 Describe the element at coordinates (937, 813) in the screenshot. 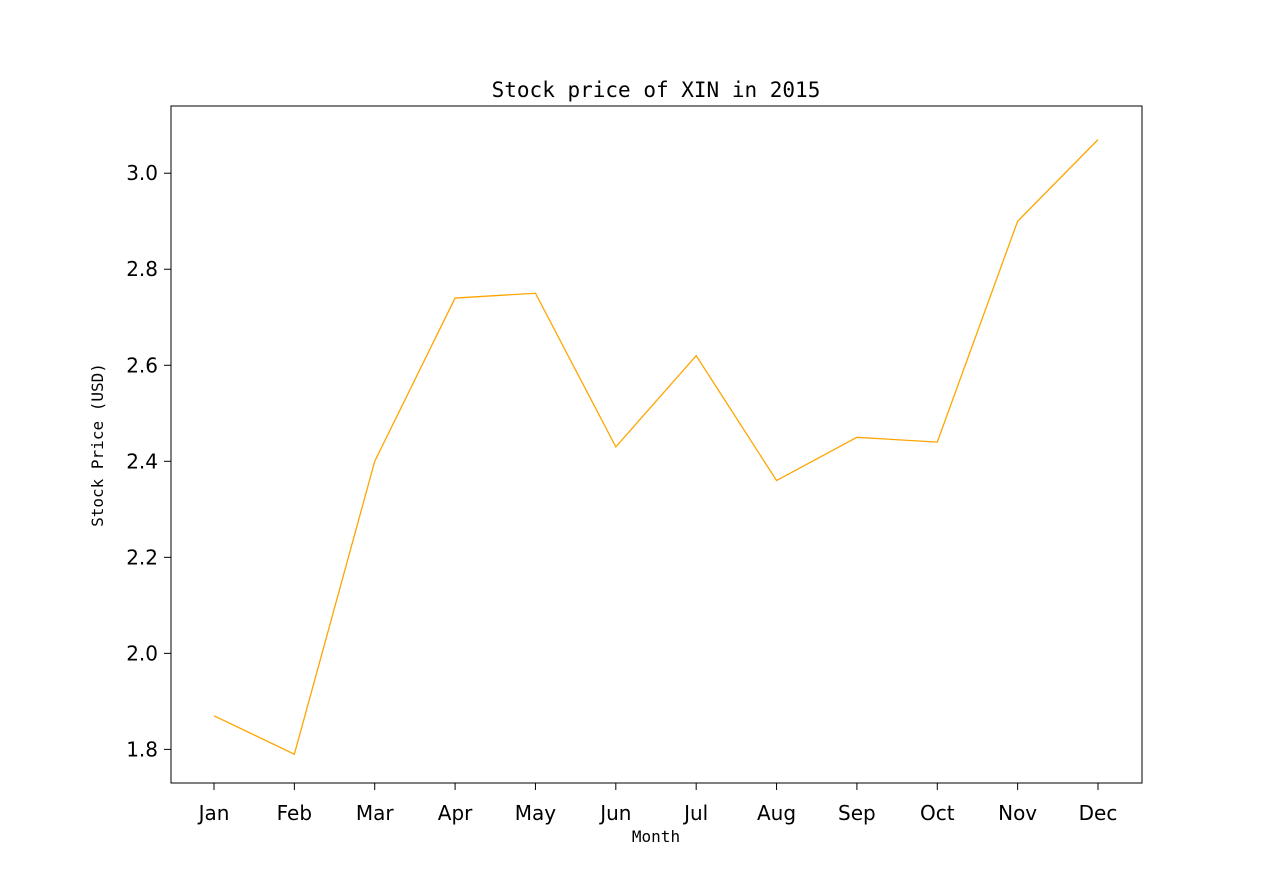

I see `x-tick-label: Oct` at that location.